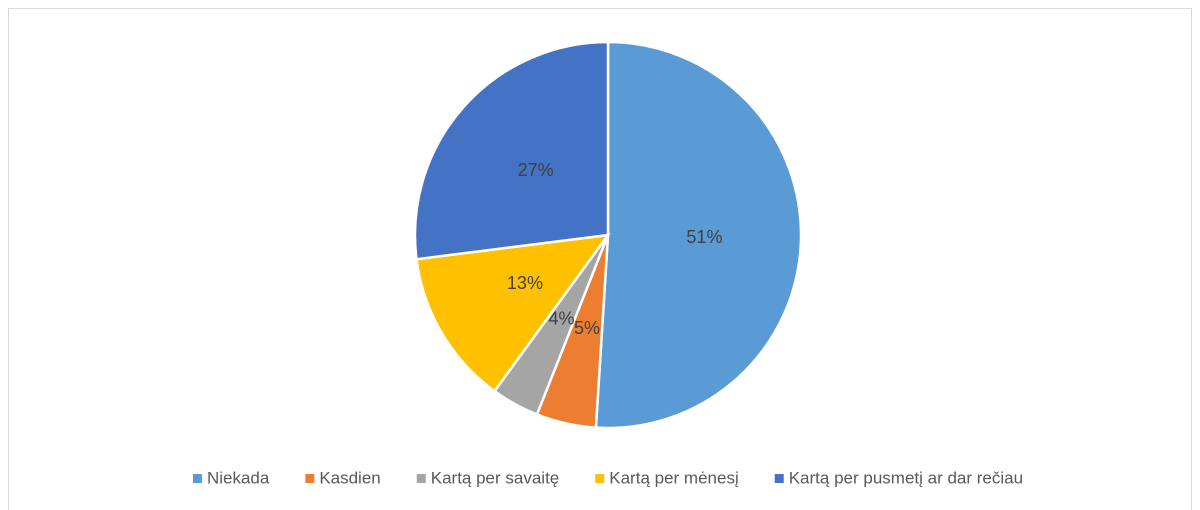 The image size is (1200, 510). What do you see at coordinates (536, 170) in the screenshot?
I see `data-label: 27%` at bounding box center [536, 170].